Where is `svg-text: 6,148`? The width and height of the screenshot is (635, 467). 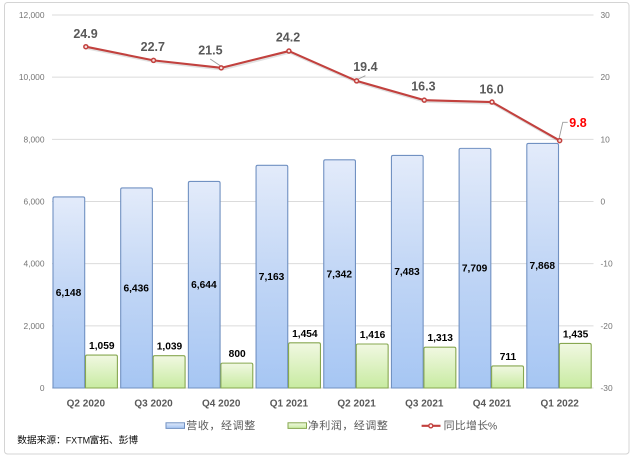
svg-text: 6,148 is located at coordinates (69, 293).